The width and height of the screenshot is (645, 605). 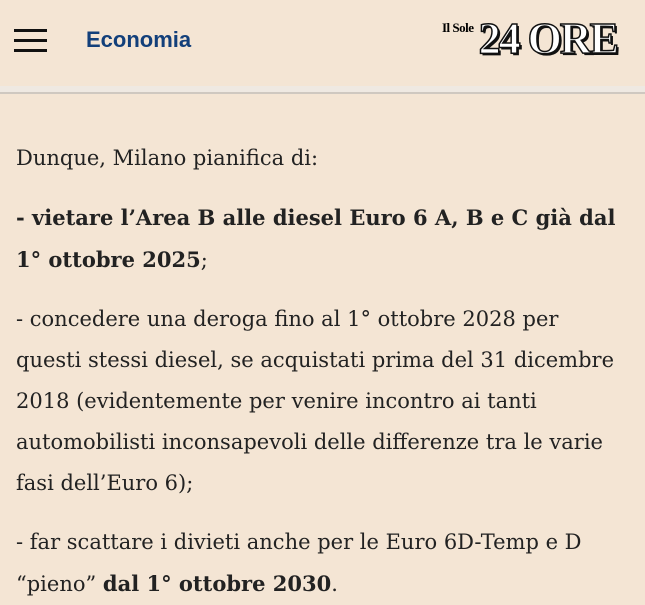 What do you see at coordinates (322, 90) in the screenshot?
I see `header-divider` at bounding box center [322, 90].